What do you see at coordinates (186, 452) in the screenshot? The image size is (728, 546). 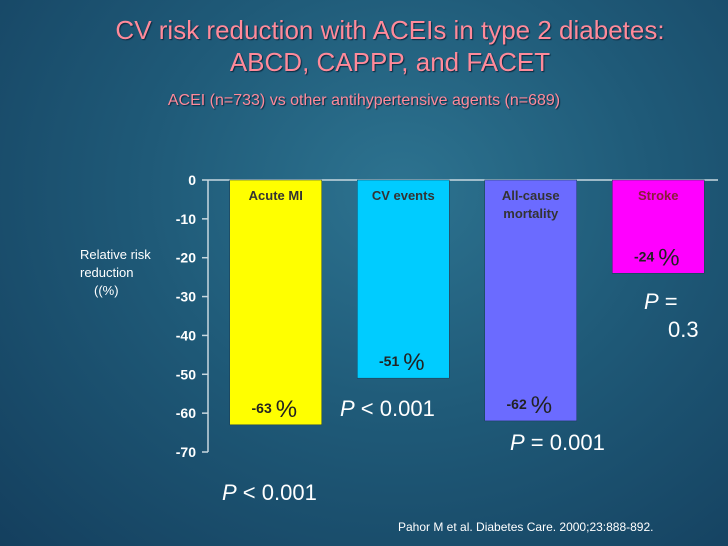 I see `y-tick-label: -70` at bounding box center [186, 452].